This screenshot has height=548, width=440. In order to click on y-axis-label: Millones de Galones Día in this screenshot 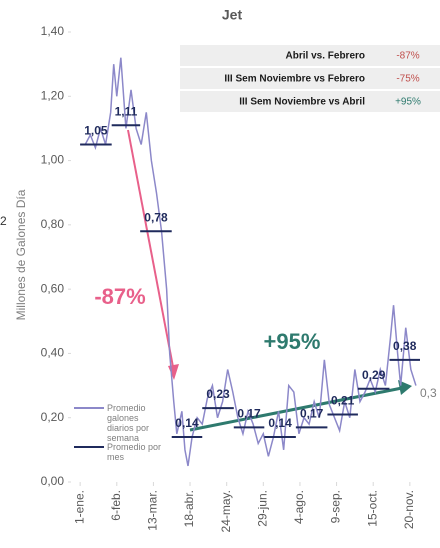, I will do `click(21, 254)`.